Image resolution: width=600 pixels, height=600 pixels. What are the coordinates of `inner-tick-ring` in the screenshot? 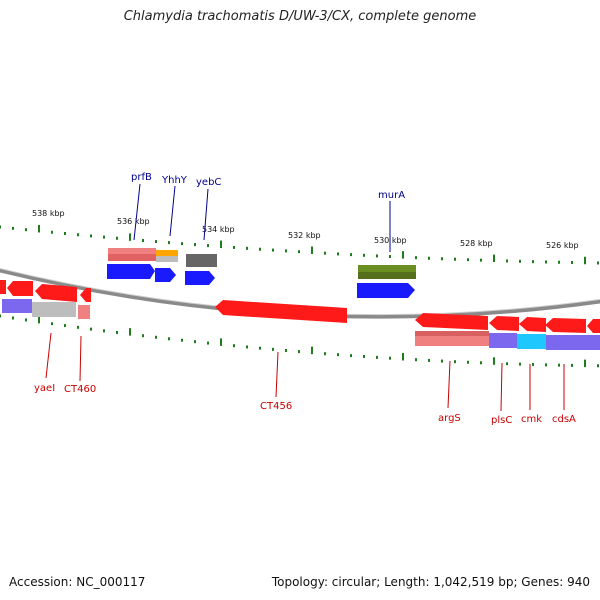 It's located at (299, 341).